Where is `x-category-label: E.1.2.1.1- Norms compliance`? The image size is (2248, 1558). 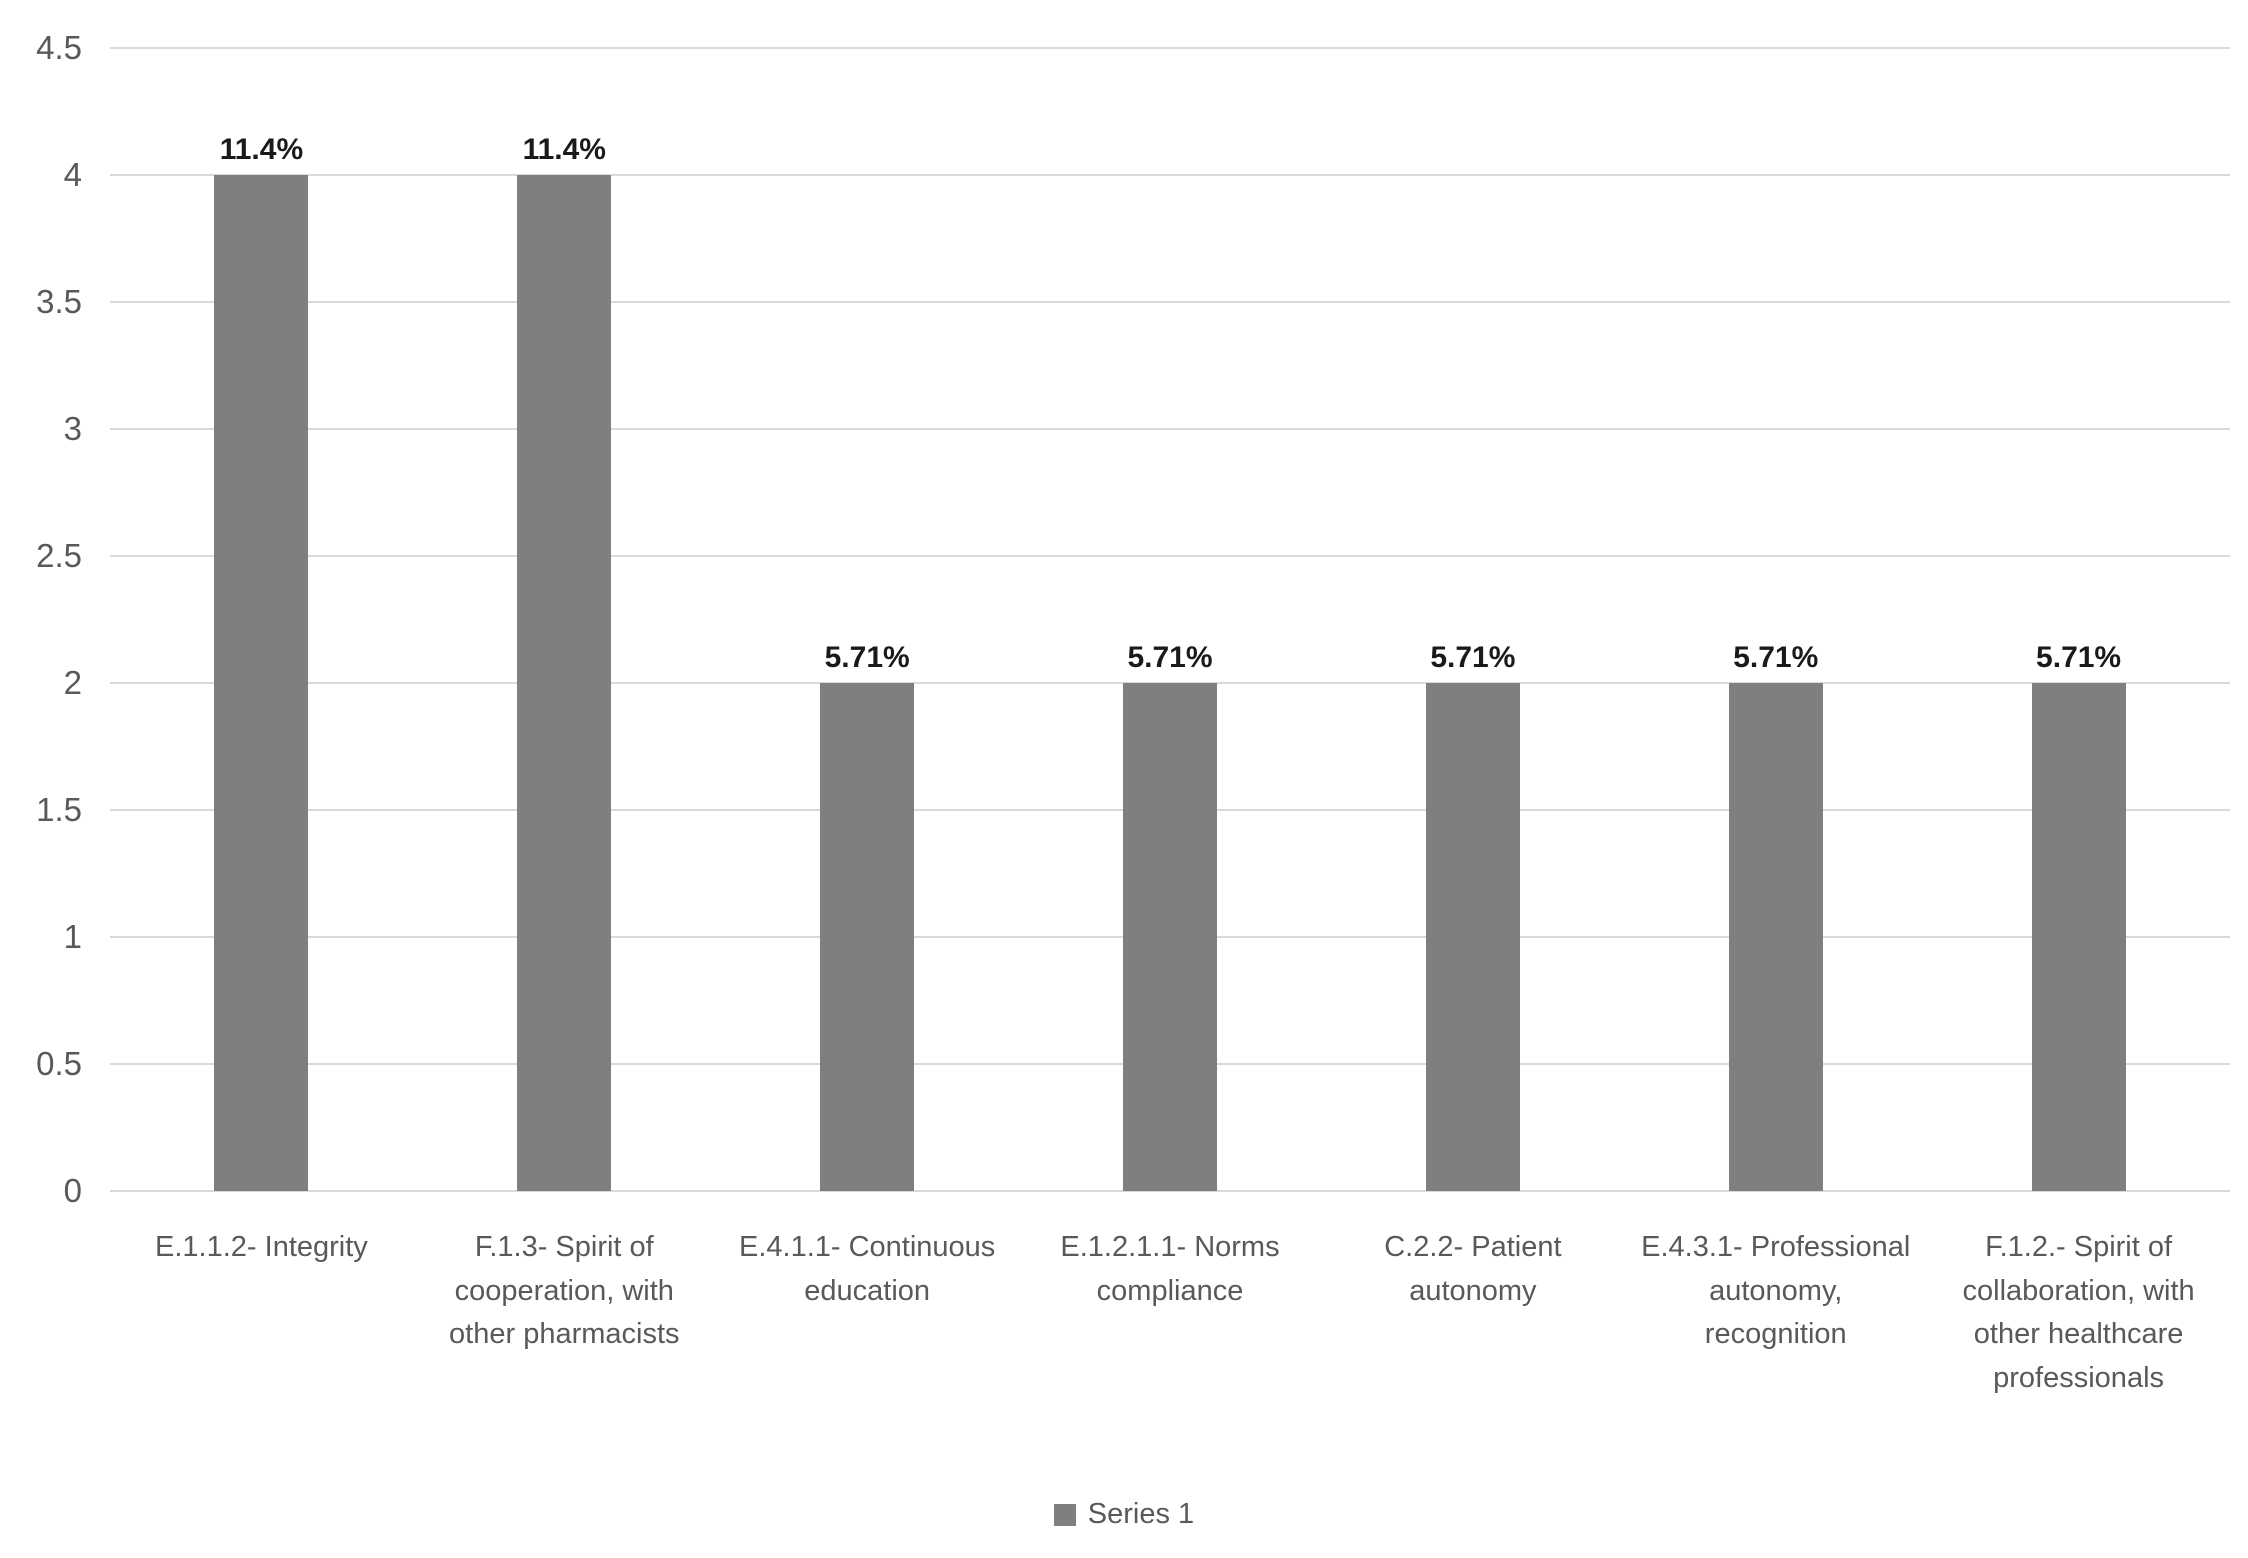
x-category-label: E.1.2.1.1- Norms compliance is located at coordinates (1170, 1269).